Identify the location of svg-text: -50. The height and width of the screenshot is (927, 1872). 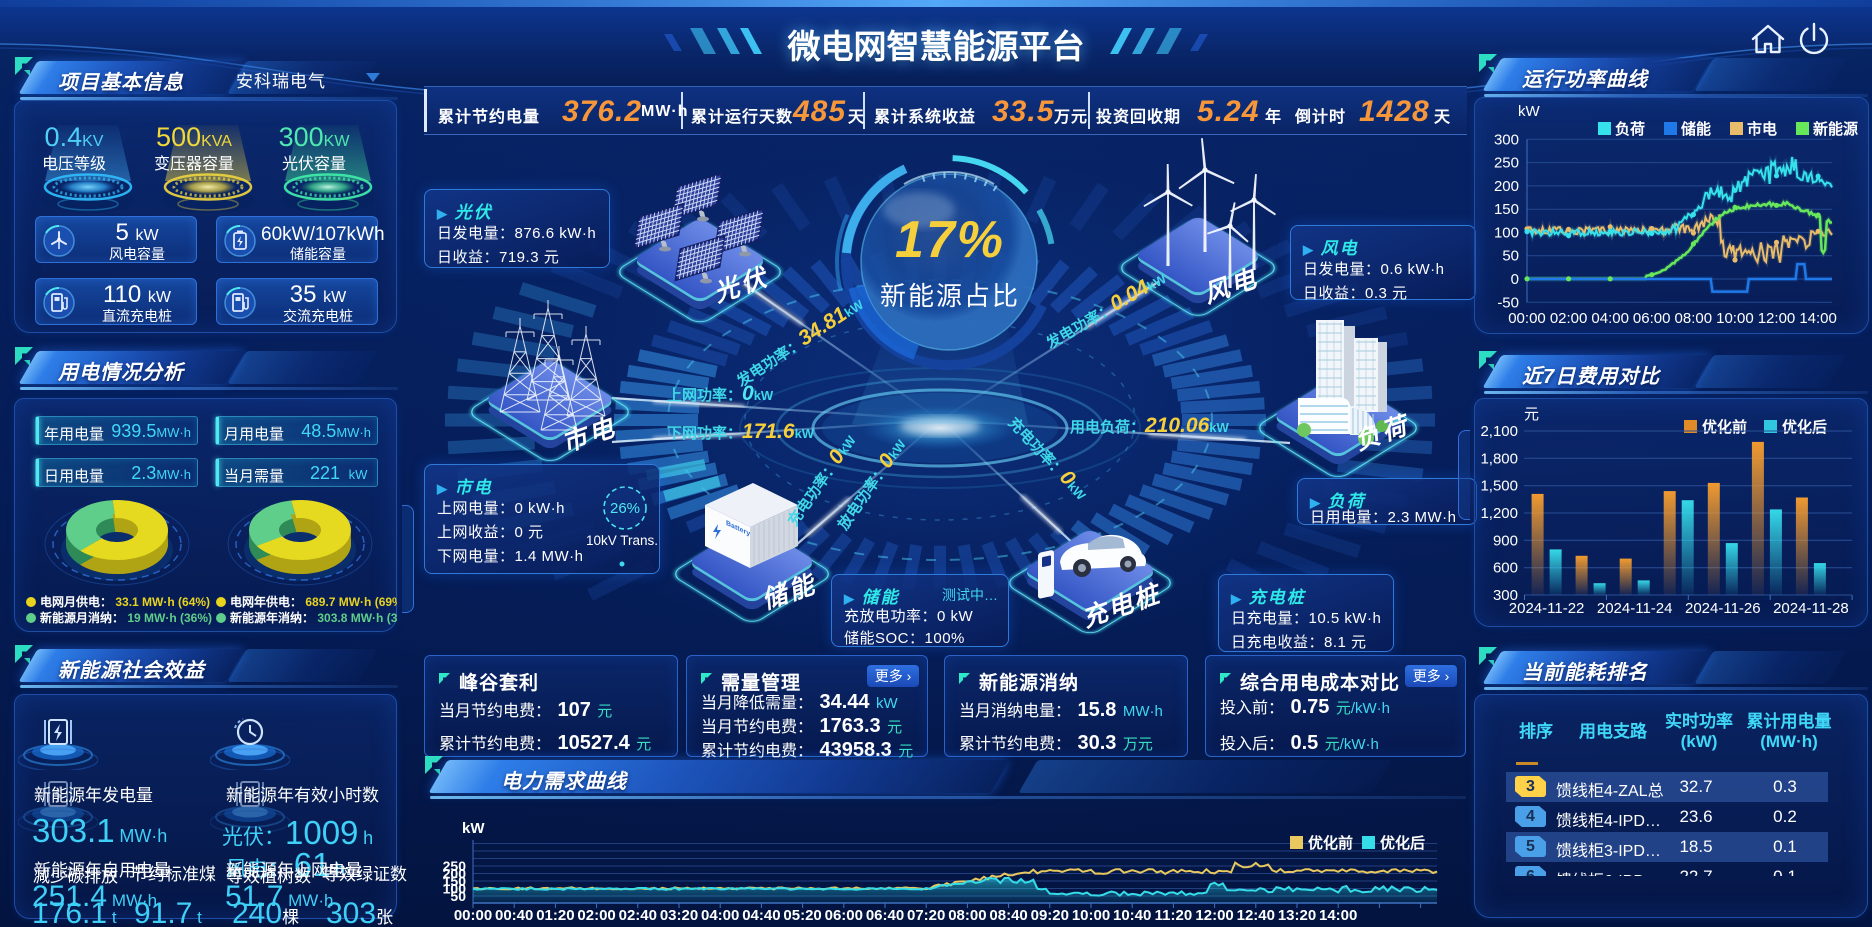
(1508, 302).